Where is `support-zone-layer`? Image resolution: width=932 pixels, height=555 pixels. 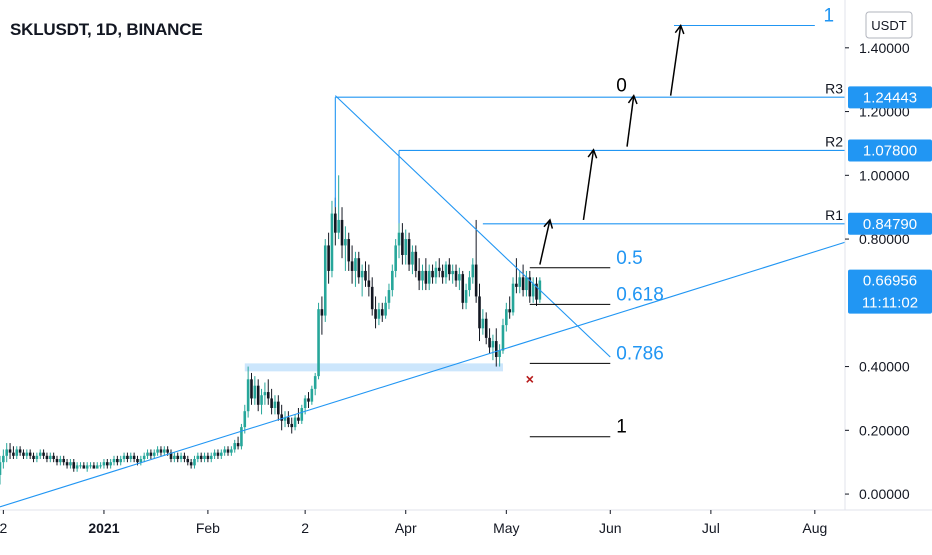
support-zone-layer is located at coordinates (373, 367).